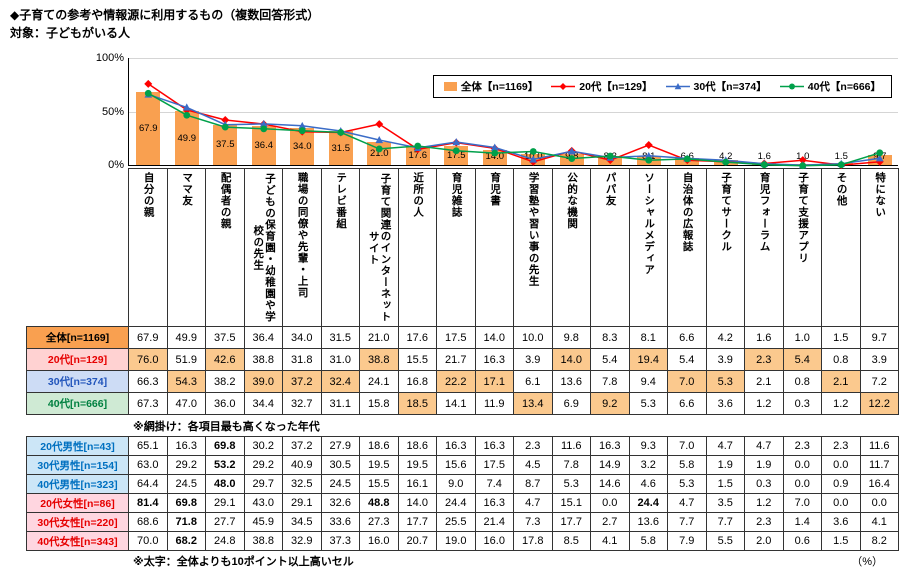 The height and width of the screenshot is (570, 917). What do you see at coordinates (456, 541) in the screenshot?
I see `value-cell: 19.0` at bounding box center [456, 541].